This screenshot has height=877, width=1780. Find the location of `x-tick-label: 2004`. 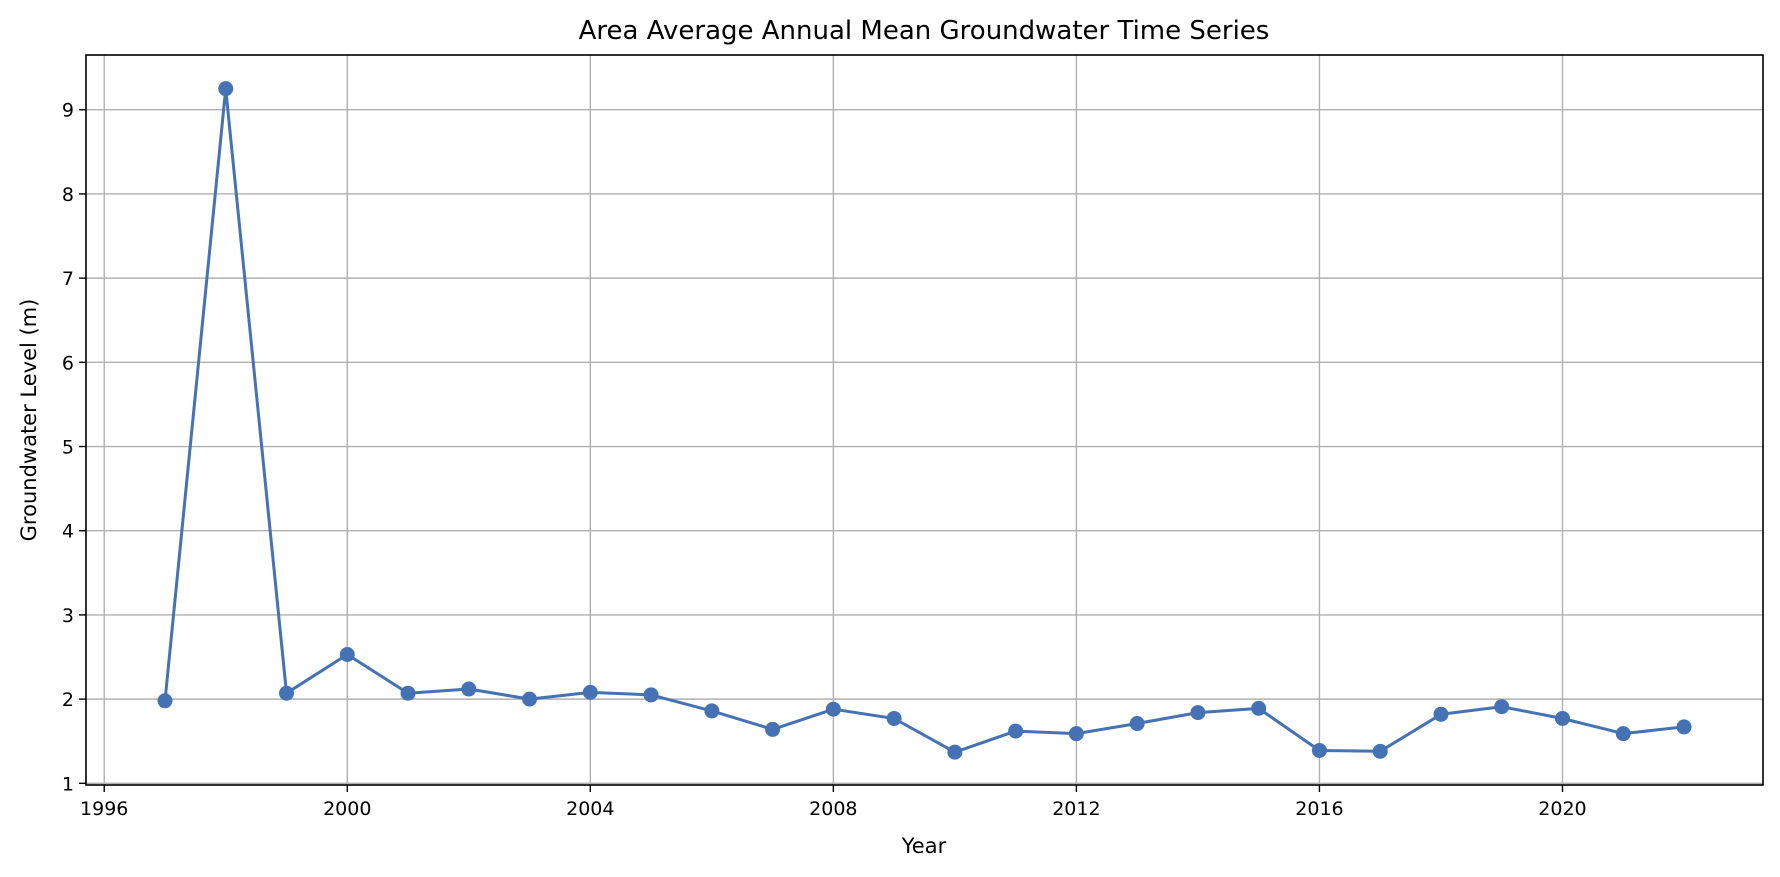

x-tick-label: 2004 is located at coordinates (590, 809).